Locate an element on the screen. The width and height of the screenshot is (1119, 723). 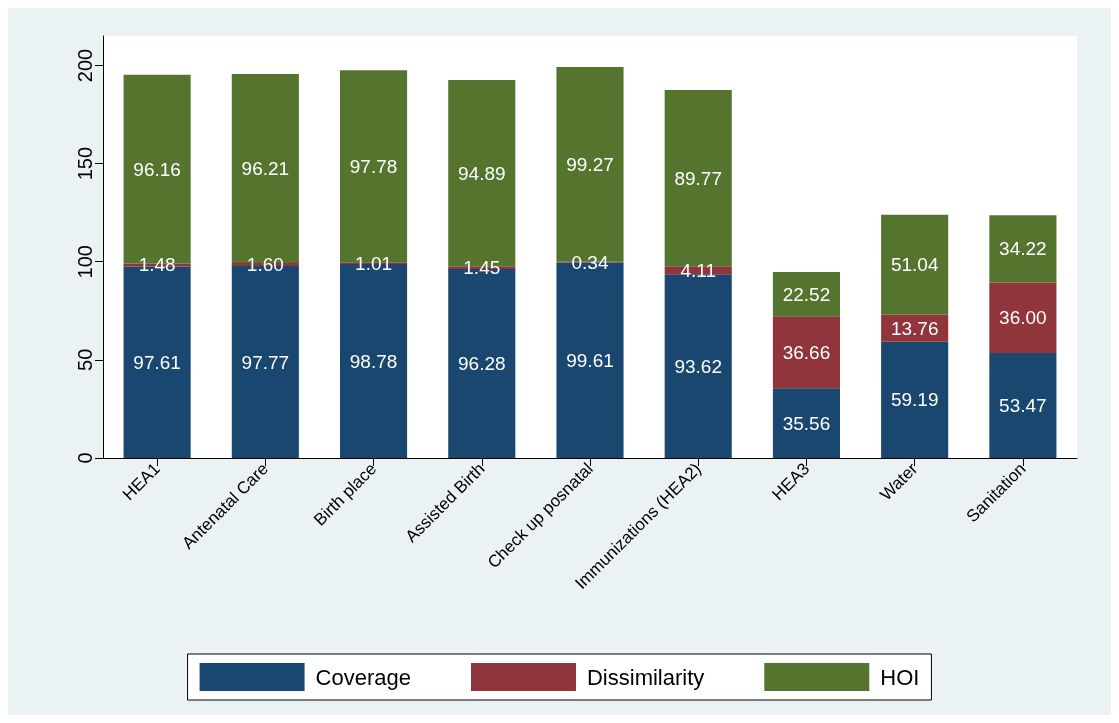
data-label: 96.21 is located at coordinates (265, 169).